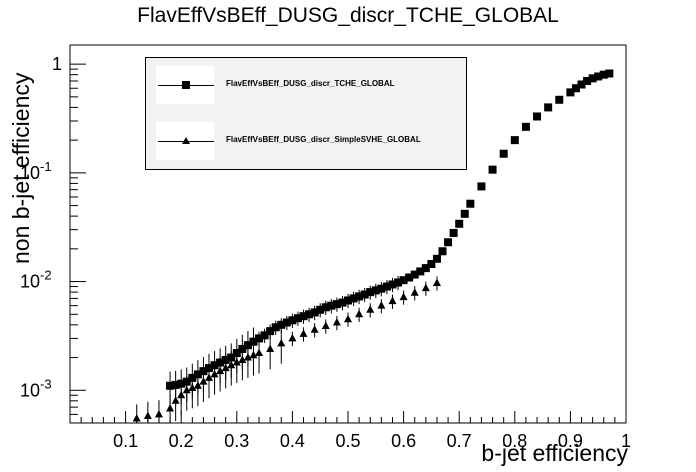  Describe the element at coordinates (554, 453) in the screenshot. I see `x-axis-label: b-jet efficiency` at that location.